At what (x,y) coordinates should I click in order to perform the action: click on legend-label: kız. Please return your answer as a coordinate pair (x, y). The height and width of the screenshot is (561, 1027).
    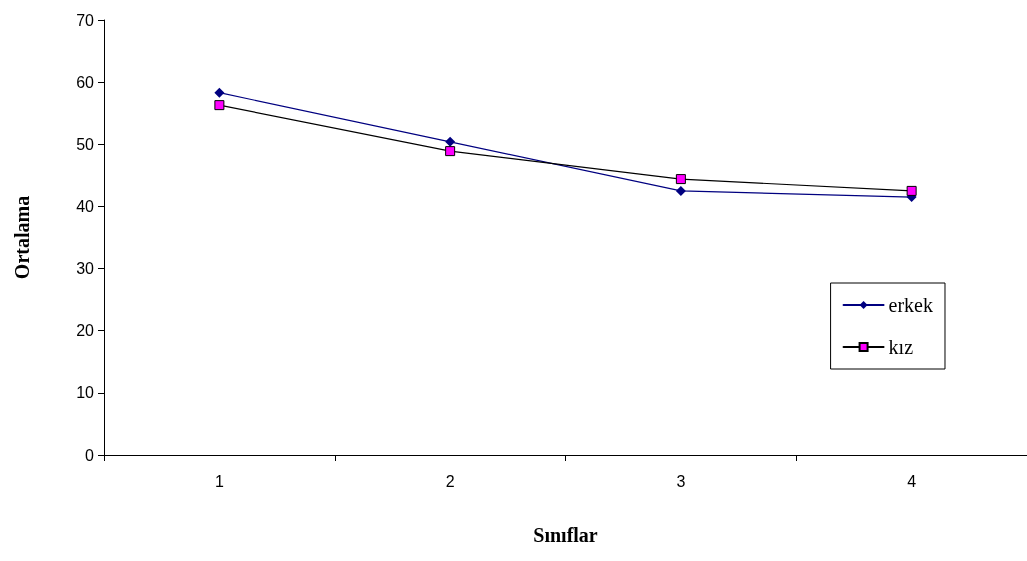
    Looking at the image, I should click on (901, 347).